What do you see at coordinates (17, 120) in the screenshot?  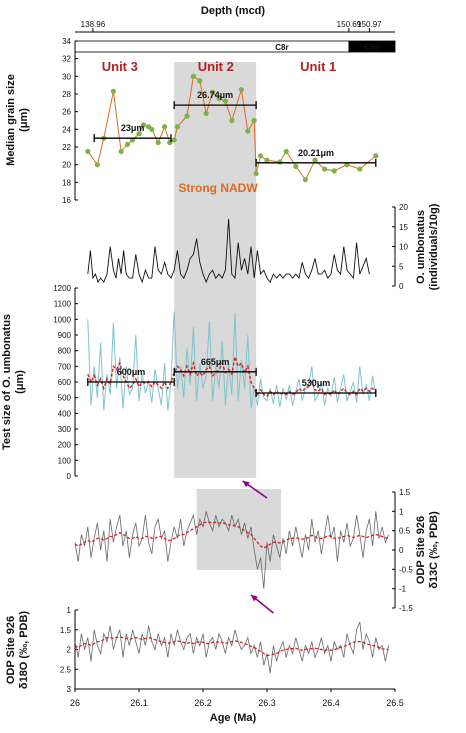 I see `grain-size-y-label: Median grain size(μm)` at bounding box center [17, 120].